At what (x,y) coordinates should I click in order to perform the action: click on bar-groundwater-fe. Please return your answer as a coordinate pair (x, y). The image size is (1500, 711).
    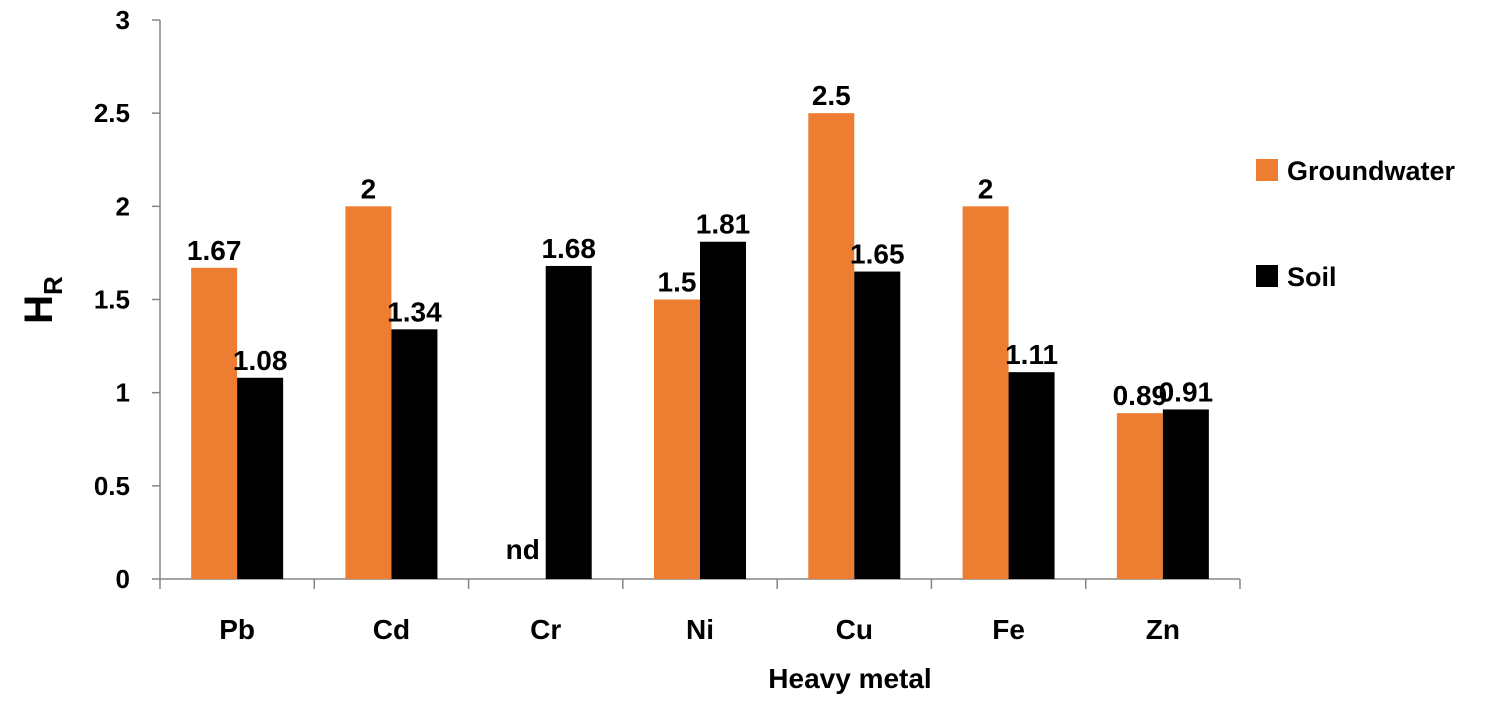
    Looking at the image, I should click on (985, 393).